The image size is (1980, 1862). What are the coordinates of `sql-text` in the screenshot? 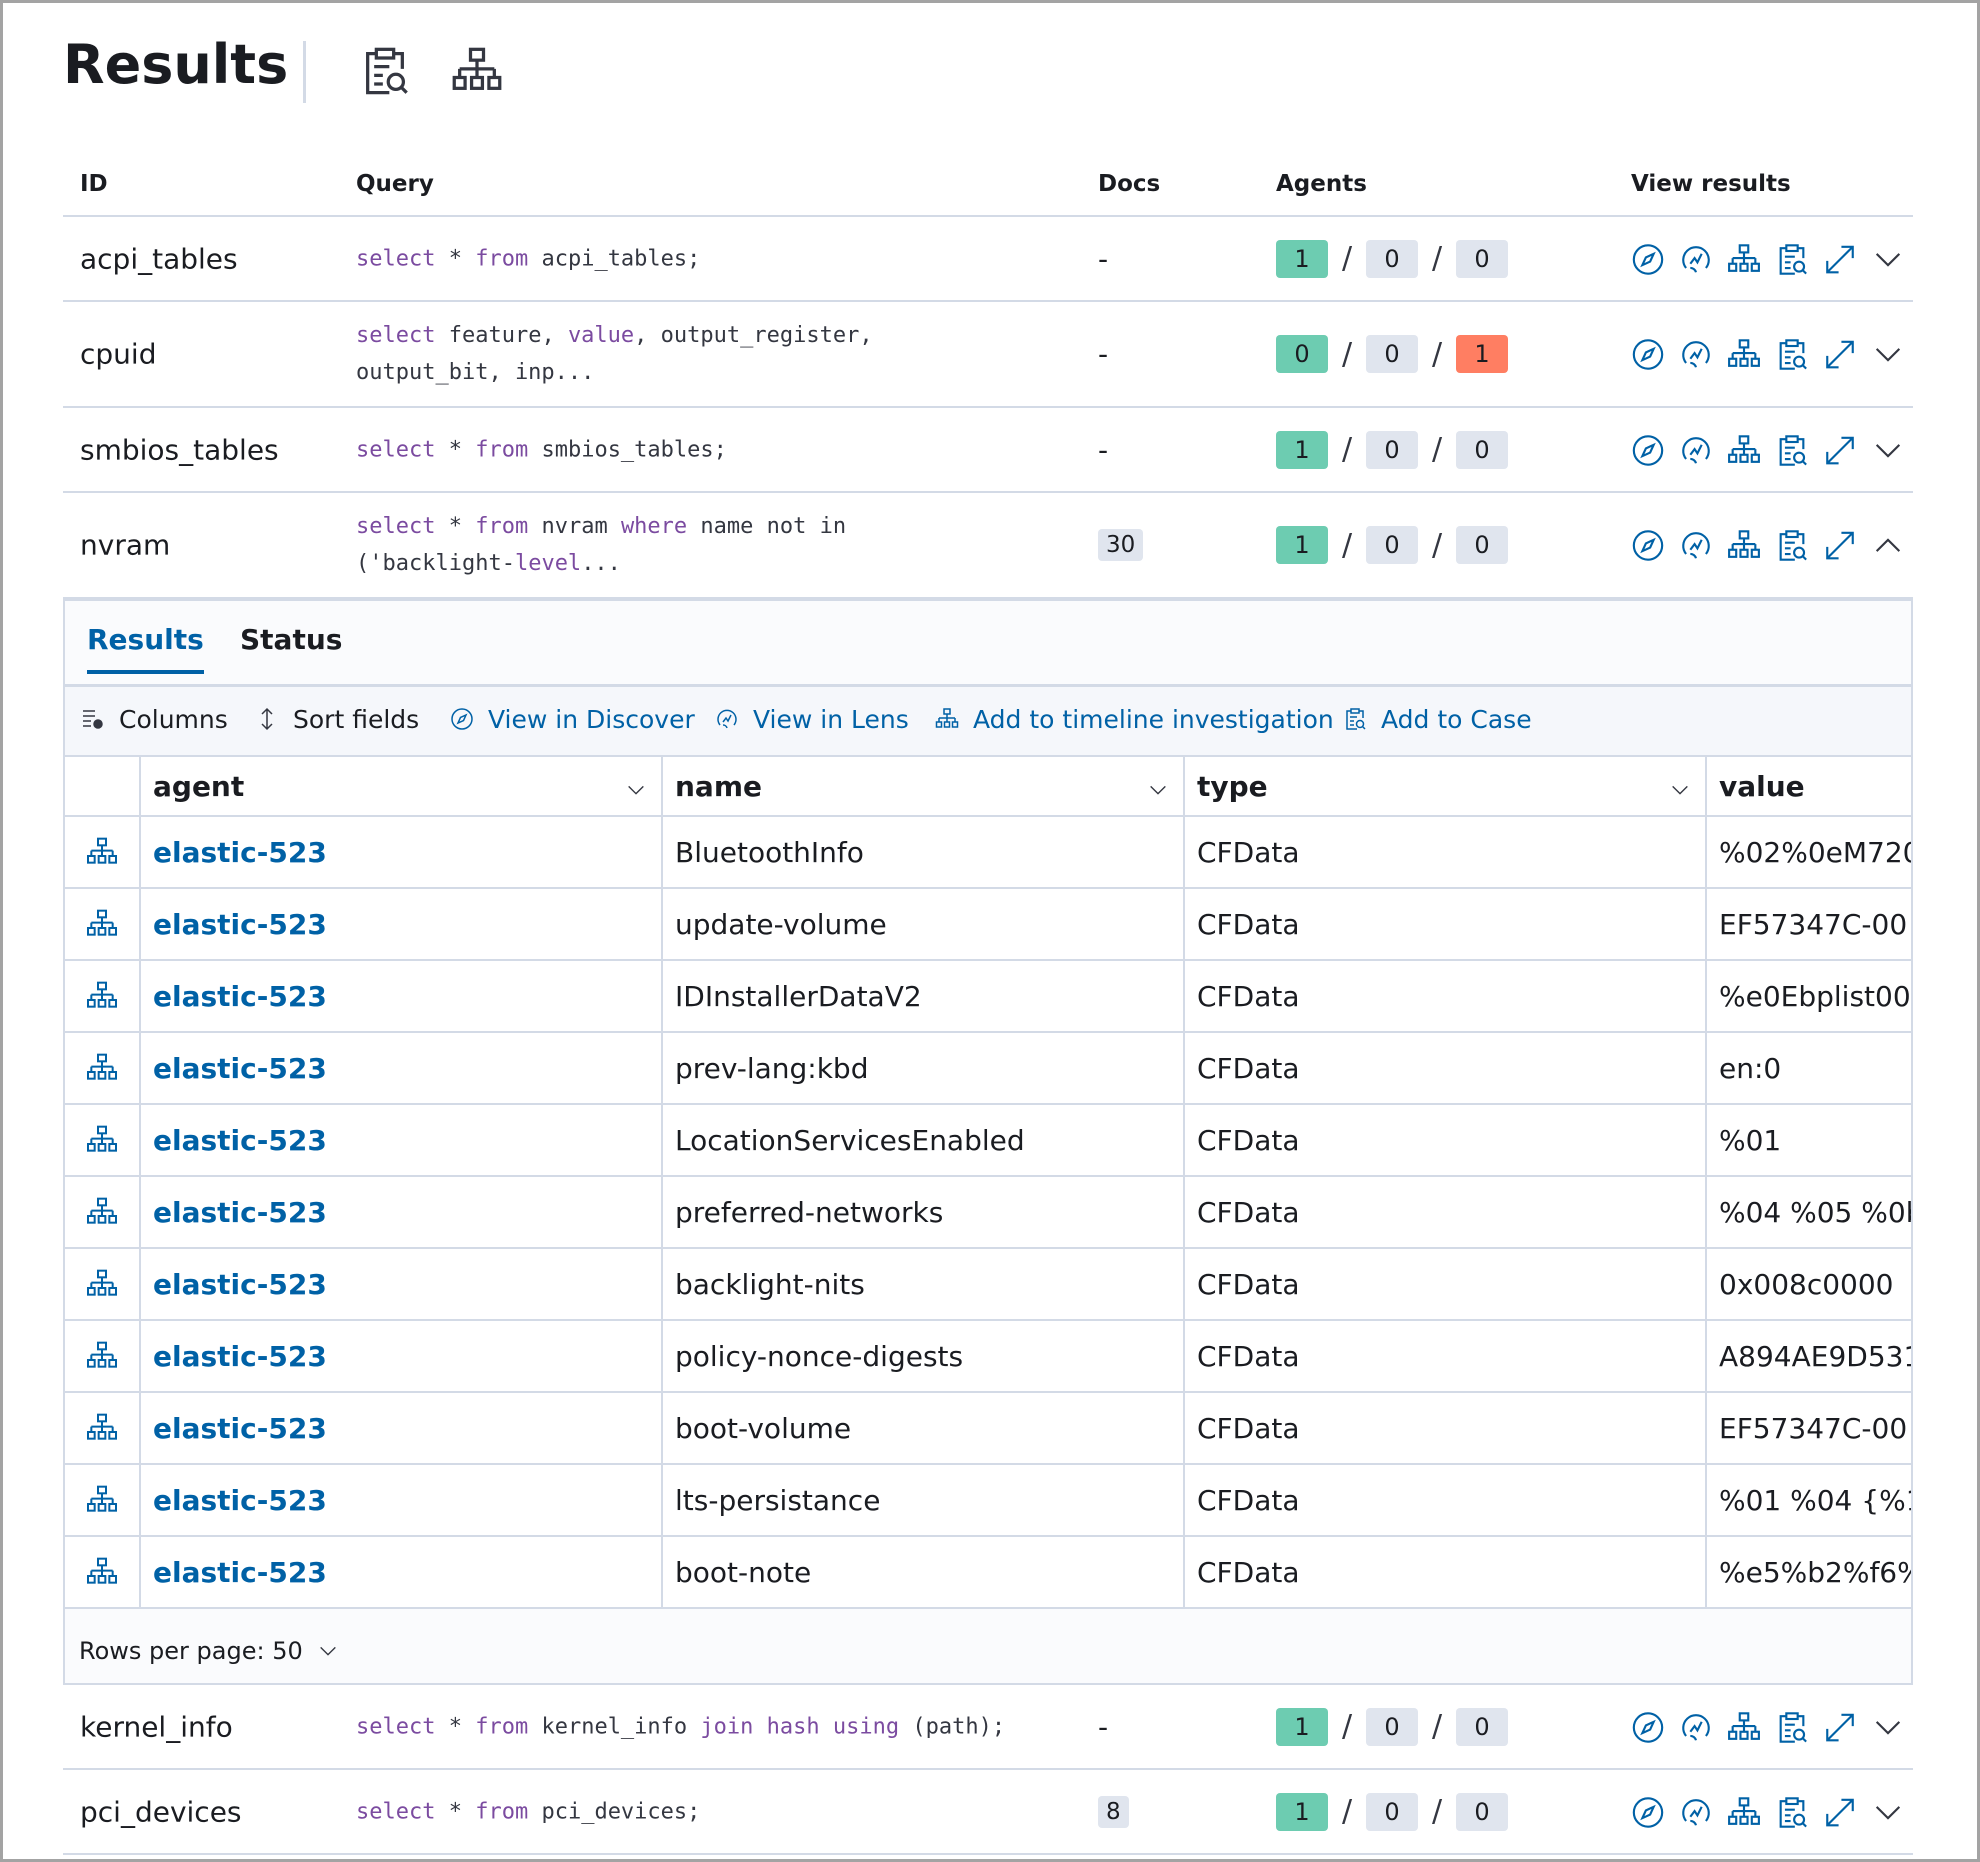 It's located at (826, 1726).